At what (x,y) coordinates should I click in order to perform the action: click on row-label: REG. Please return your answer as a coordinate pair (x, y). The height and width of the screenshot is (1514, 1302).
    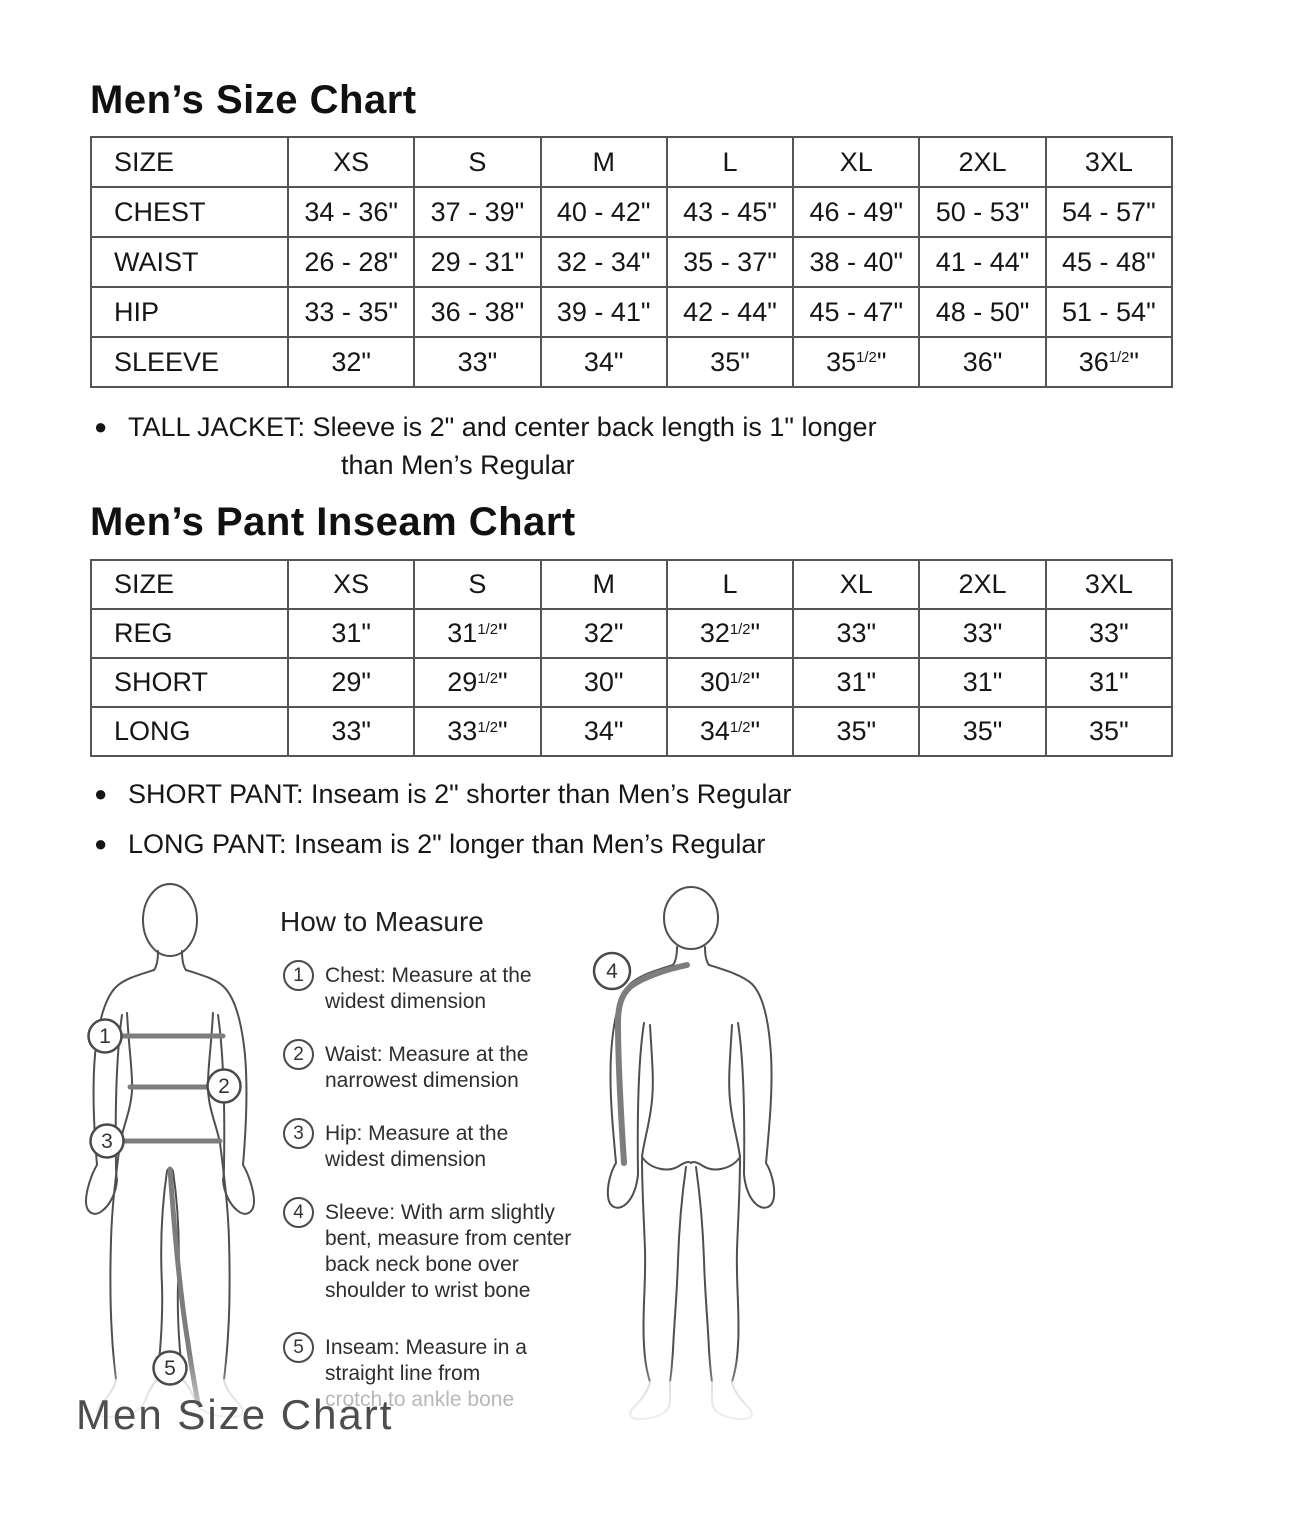
    Looking at the image, I should click on (189, 633).